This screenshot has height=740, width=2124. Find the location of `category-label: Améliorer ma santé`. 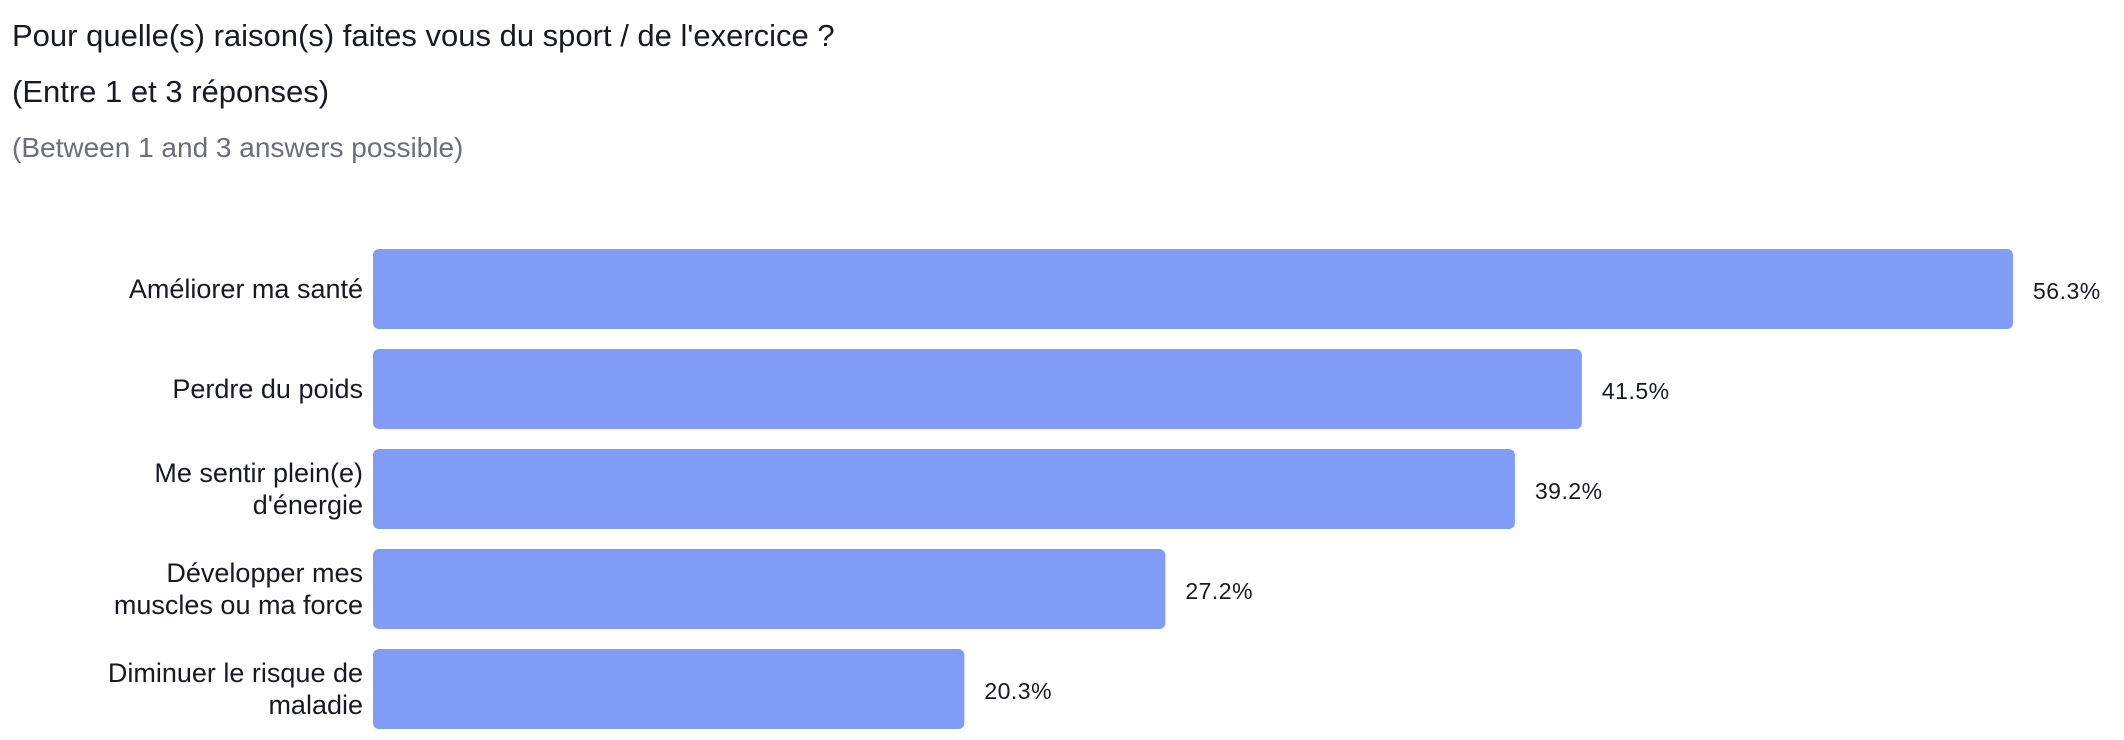

category-label: Améliorer ma santé is located at coordinates (246, 289).